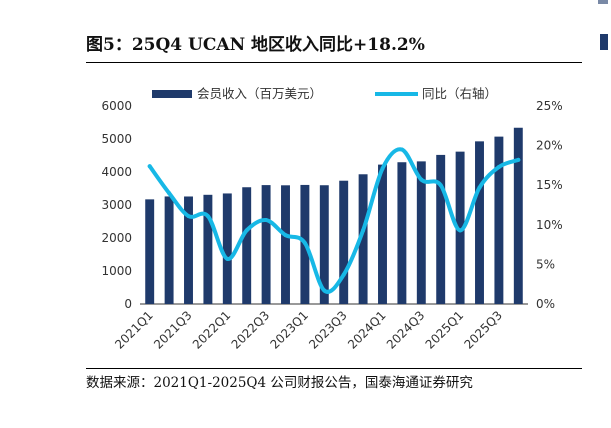 The width and height of the screenshot is (611, 428). What do you see at coordinates (259, 93) in the screenshot?
I see `legend-bar-label: 会员收入（百万美元）` at bounding box center [259, 93].